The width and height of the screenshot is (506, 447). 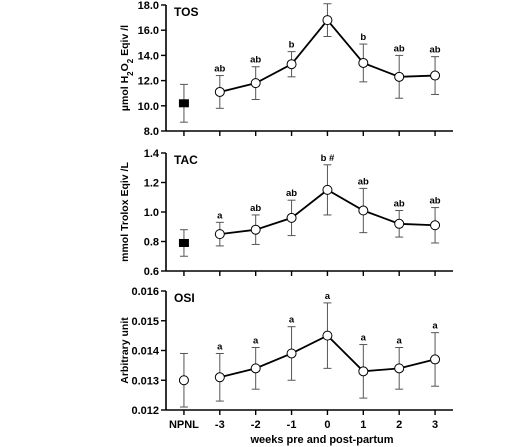 I want to click on x-tick-label: 3, so click(x=435, y=425).